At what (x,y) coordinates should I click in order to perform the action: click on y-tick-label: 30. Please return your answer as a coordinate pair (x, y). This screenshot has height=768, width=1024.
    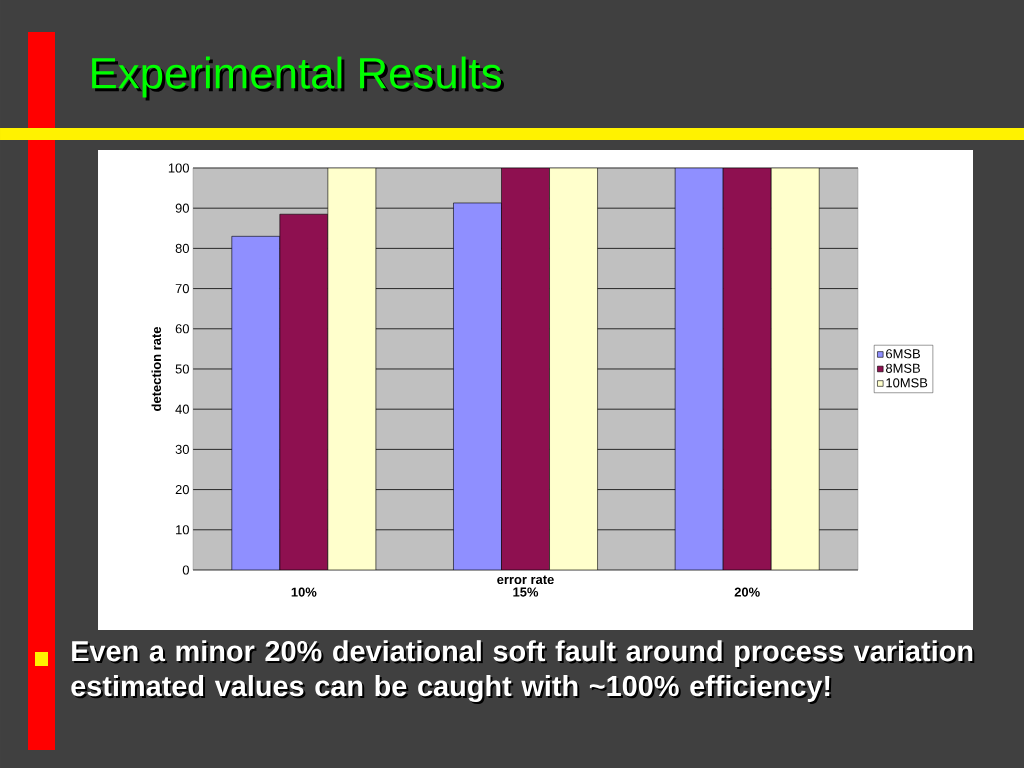
    Looking at the image, I should click on (182, 449).